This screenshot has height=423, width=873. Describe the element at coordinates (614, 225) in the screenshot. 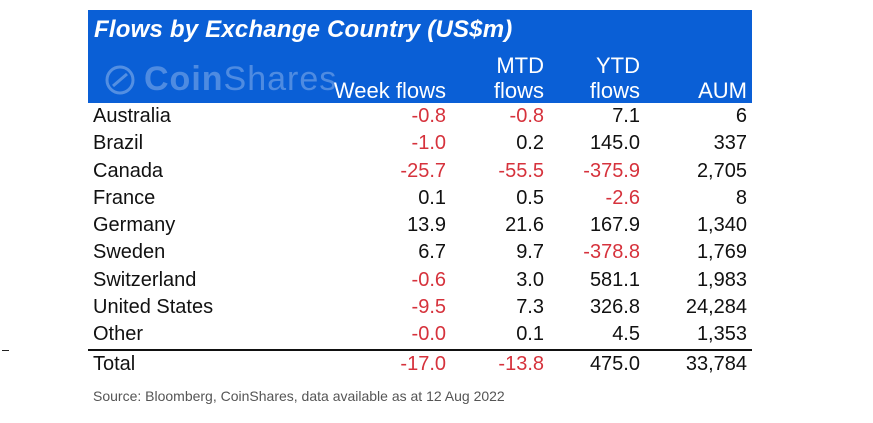

I see `ytd-flows: 167.9` at that location.